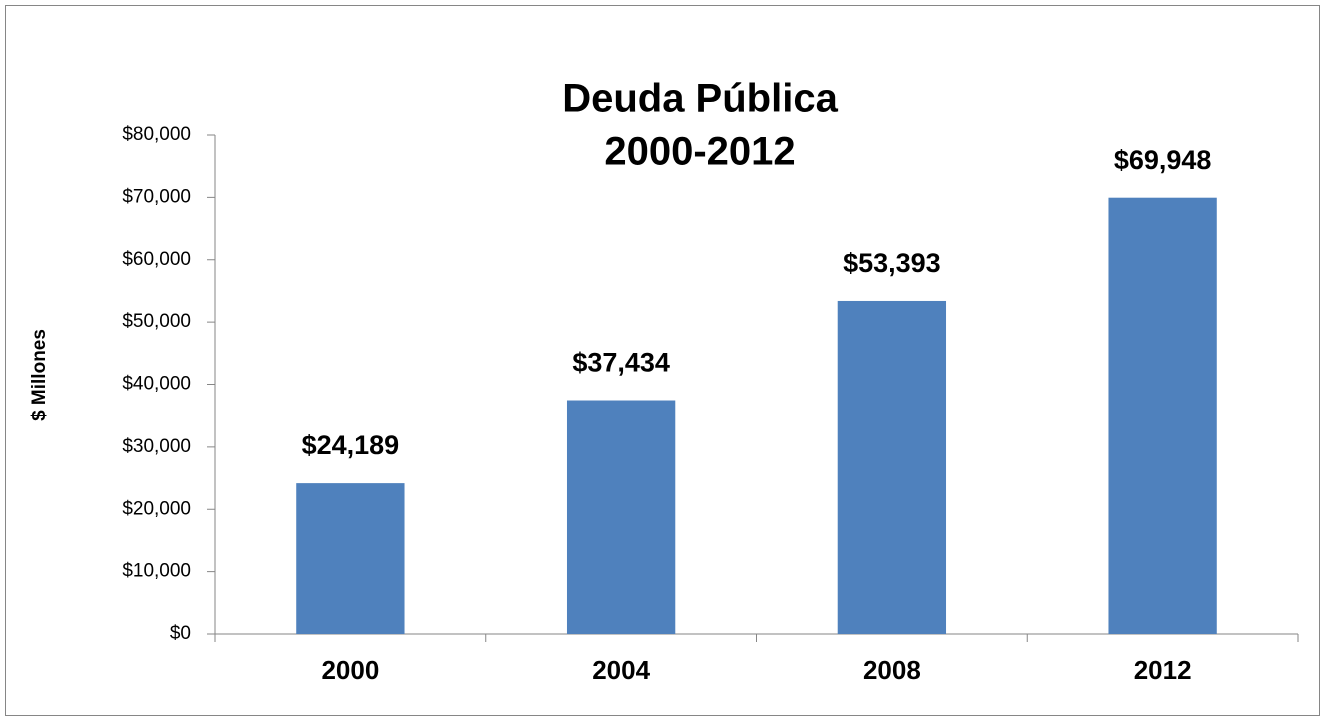 The width and height of the screenshot is (1325, 721). What do you see at coordinates (621, 363) in the screenshot?
I see `value-label: $37,434` at bounding box center [621, 363].